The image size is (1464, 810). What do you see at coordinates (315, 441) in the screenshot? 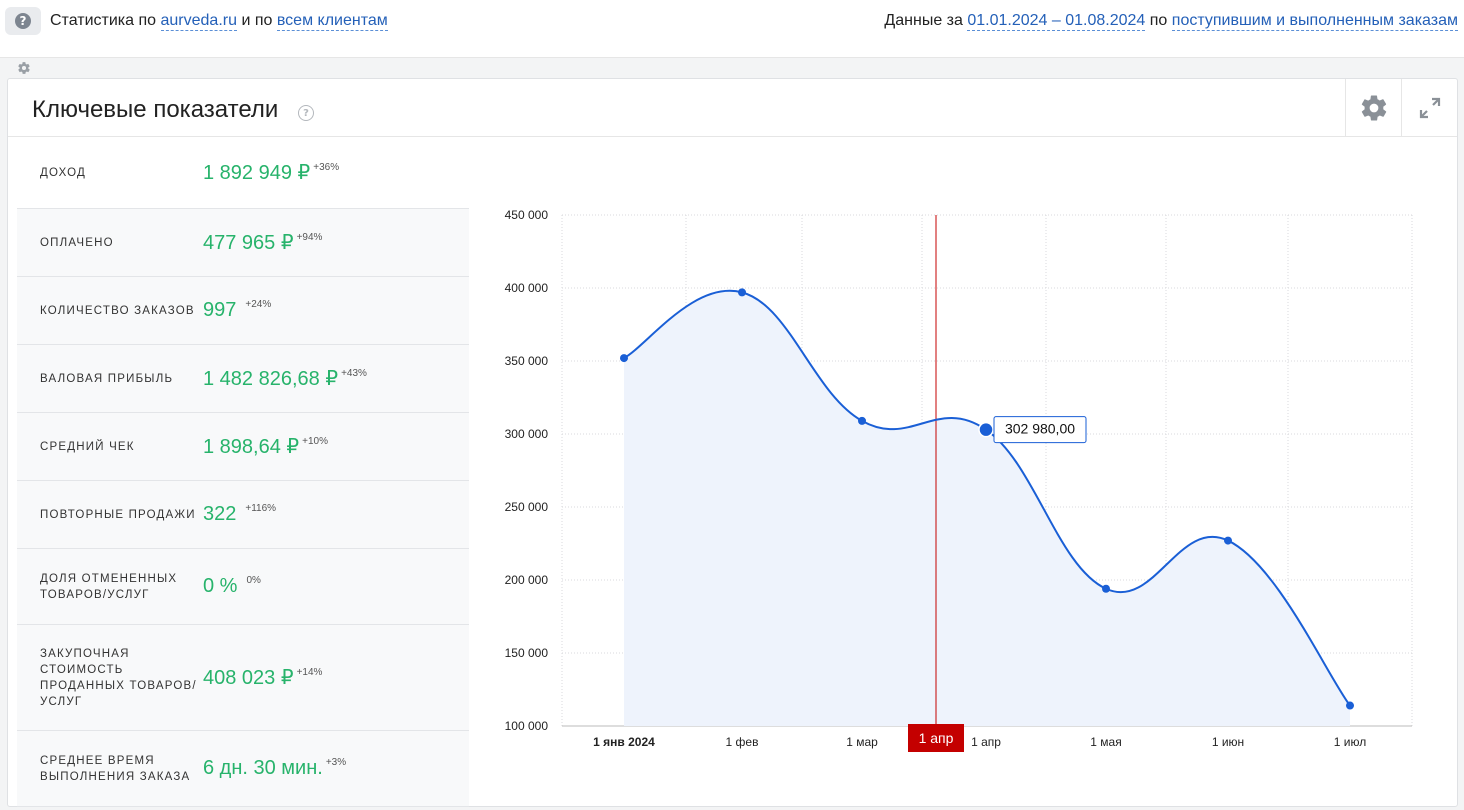
I see `metric-delta: +10%` at bounding box center [315, 441].